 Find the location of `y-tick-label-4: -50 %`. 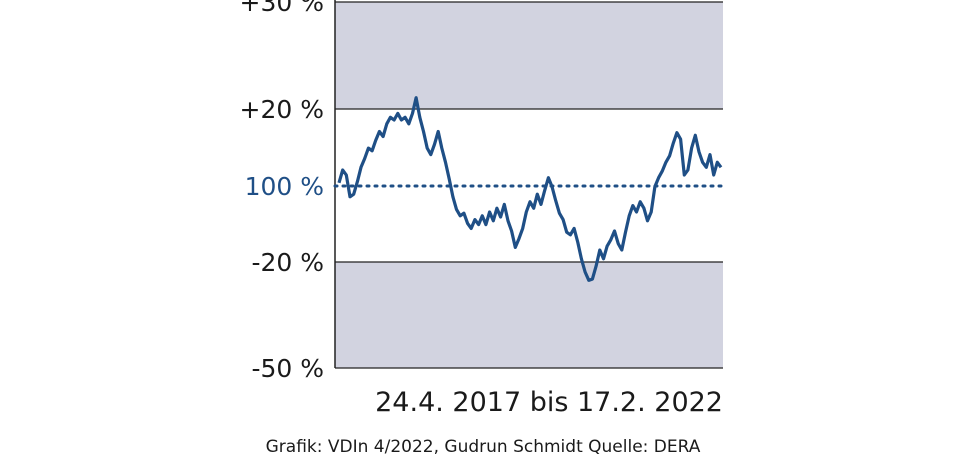

y-tick-label-4: -50 % is located at coordinates (287, 368).